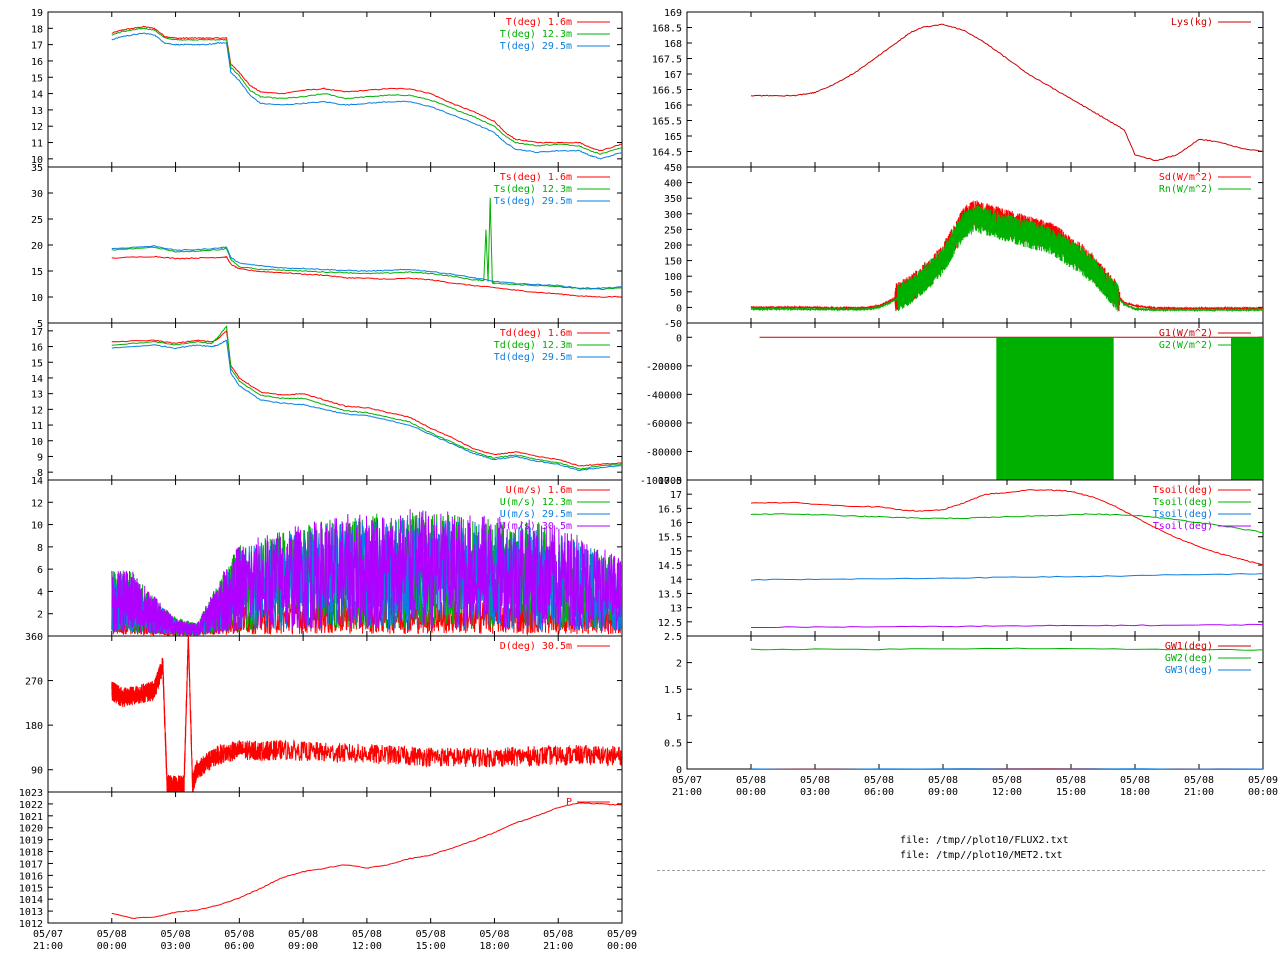 The image size is (1280, 960). What do you see at coordinates (37, 29) in the screenshot?
I see `y-tick-label: 18` at bounding box center [37, 29].